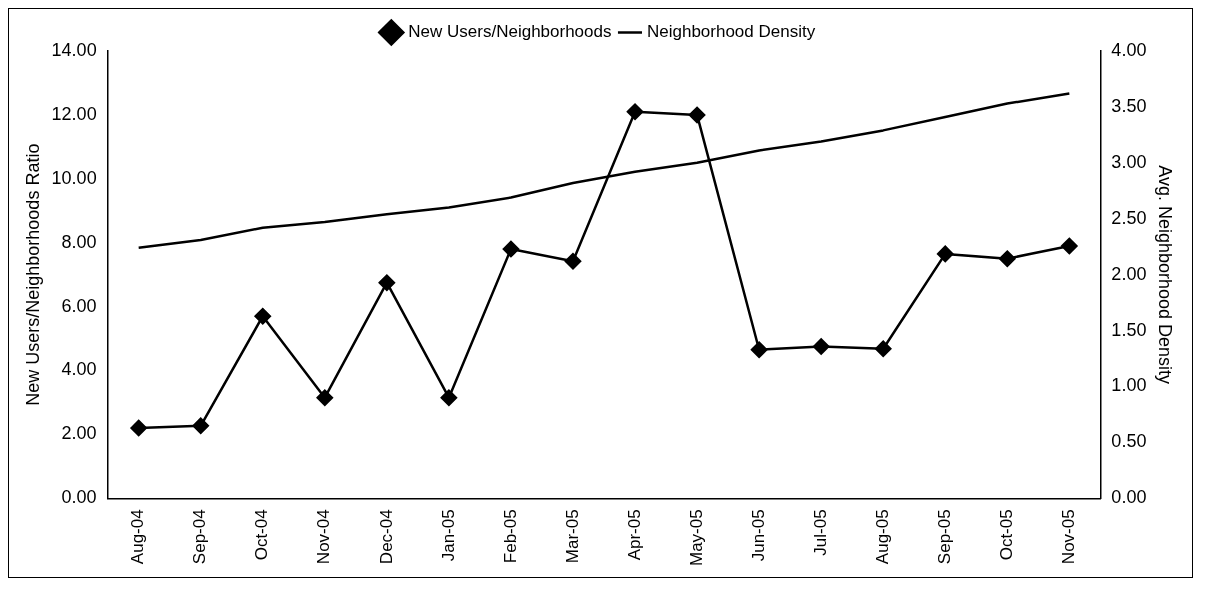 The image size is (1205, 589). What do you see at coordinates (74, 113) in the screenshot?
I see `y-tick-label: 12.00` at bounding box center [74, 113].